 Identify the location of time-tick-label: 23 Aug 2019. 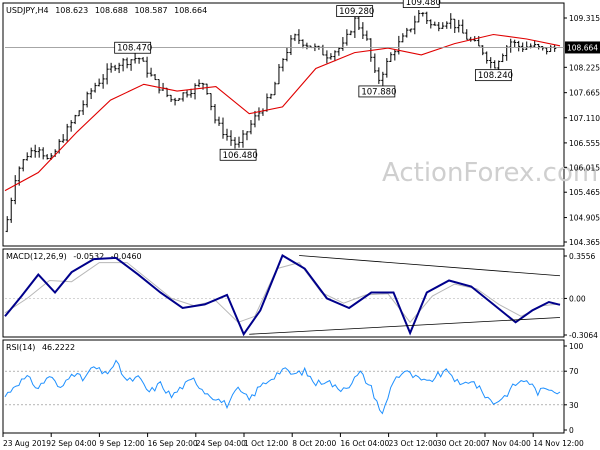
(27, 443).